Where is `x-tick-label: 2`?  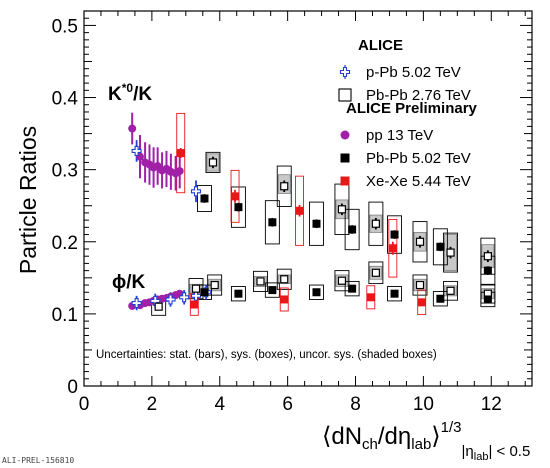
x-tick-label: 2 is located at coordinates (152, 404).